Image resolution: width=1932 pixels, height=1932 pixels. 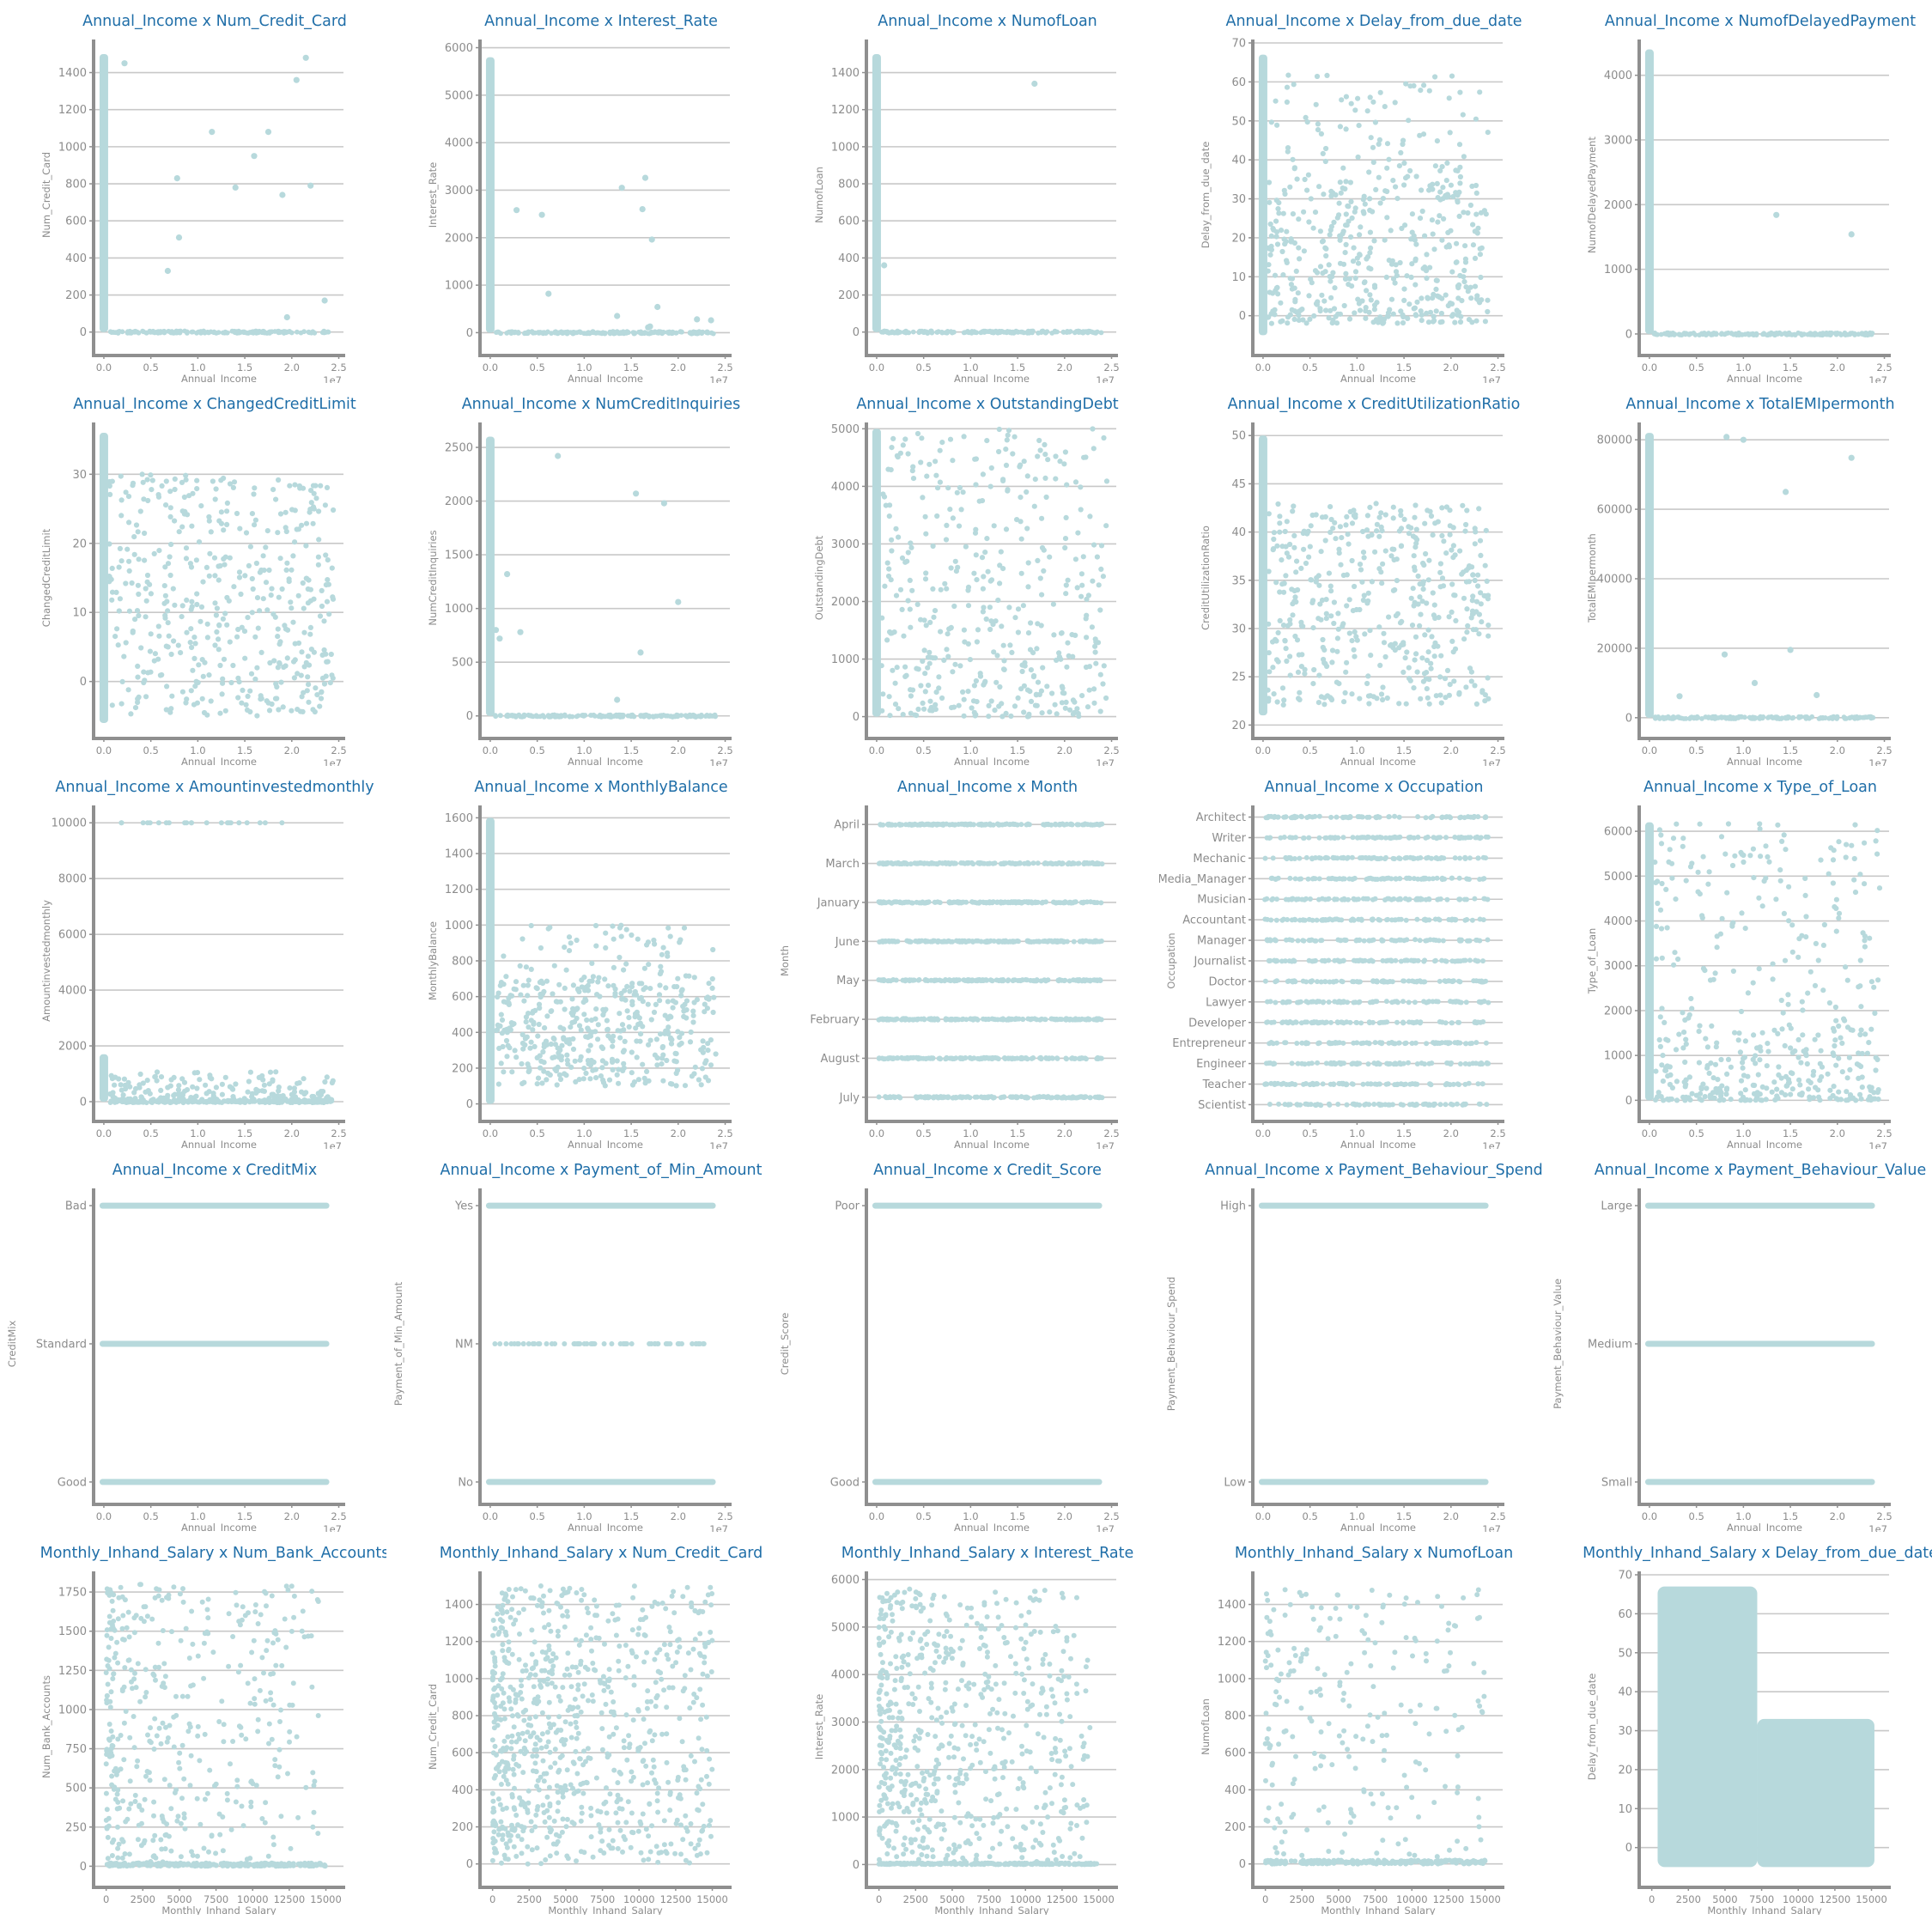 I want to click on y-tick-label: 1200, so click(x=459, y=890).